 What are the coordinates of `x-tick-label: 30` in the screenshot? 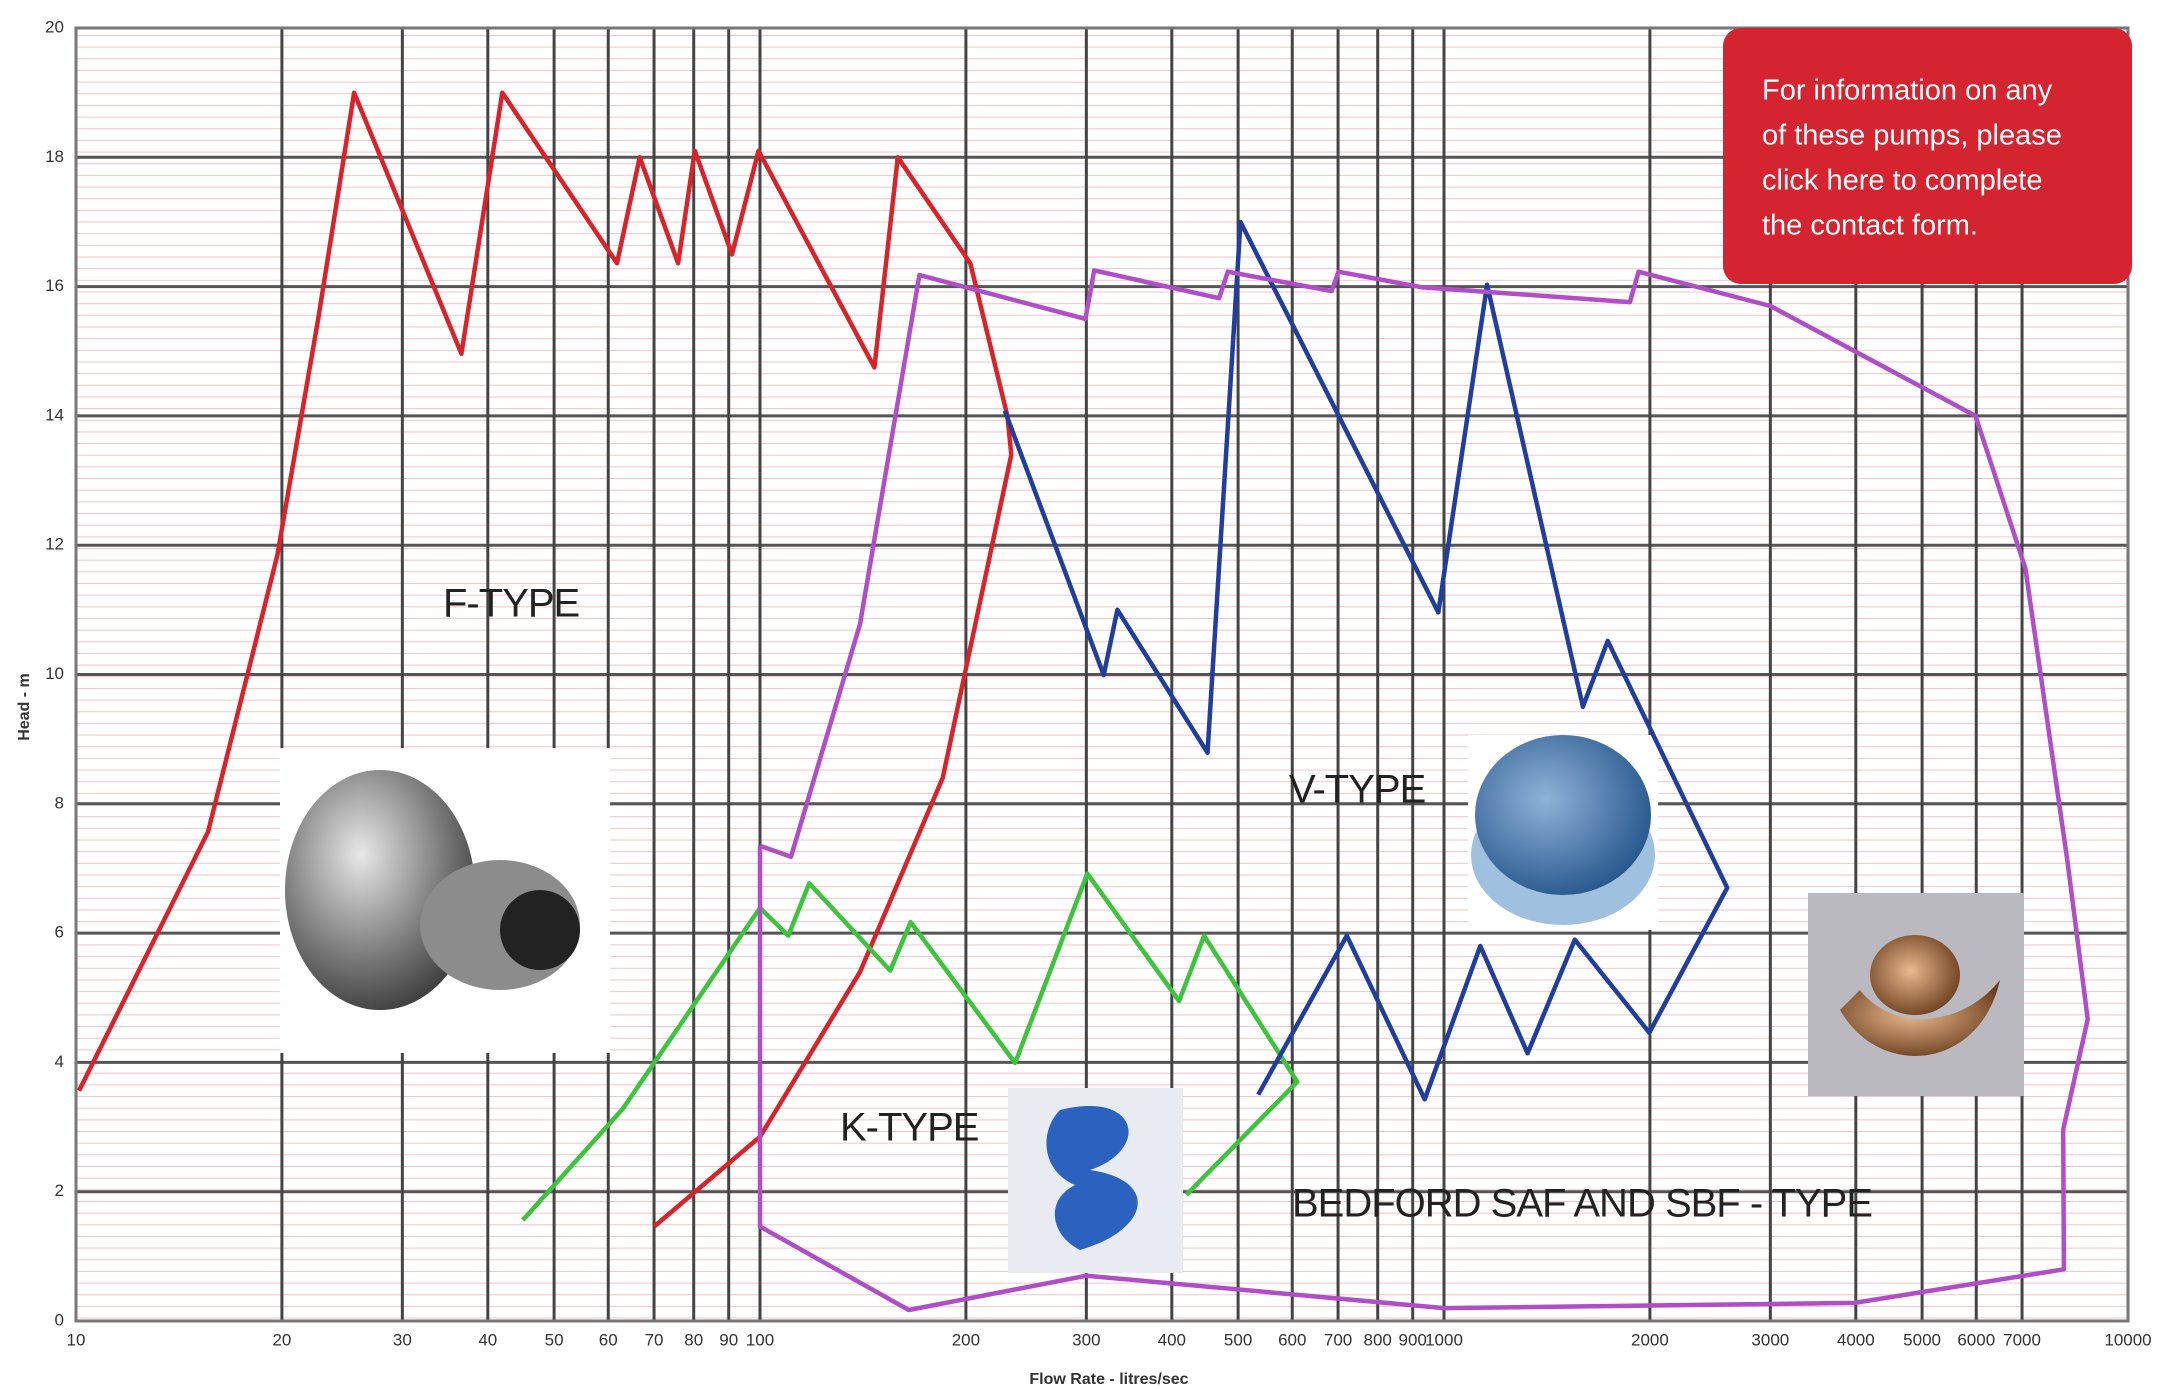 It's located at (402, 1339).